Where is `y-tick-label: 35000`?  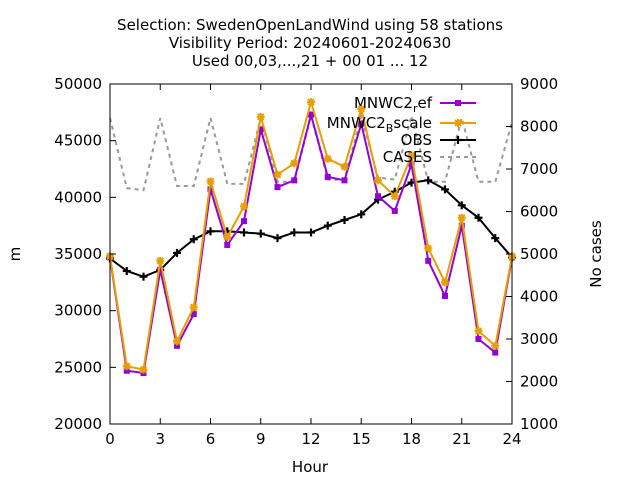 y-tick-label: 35000 is located at coordinates (78, 254).